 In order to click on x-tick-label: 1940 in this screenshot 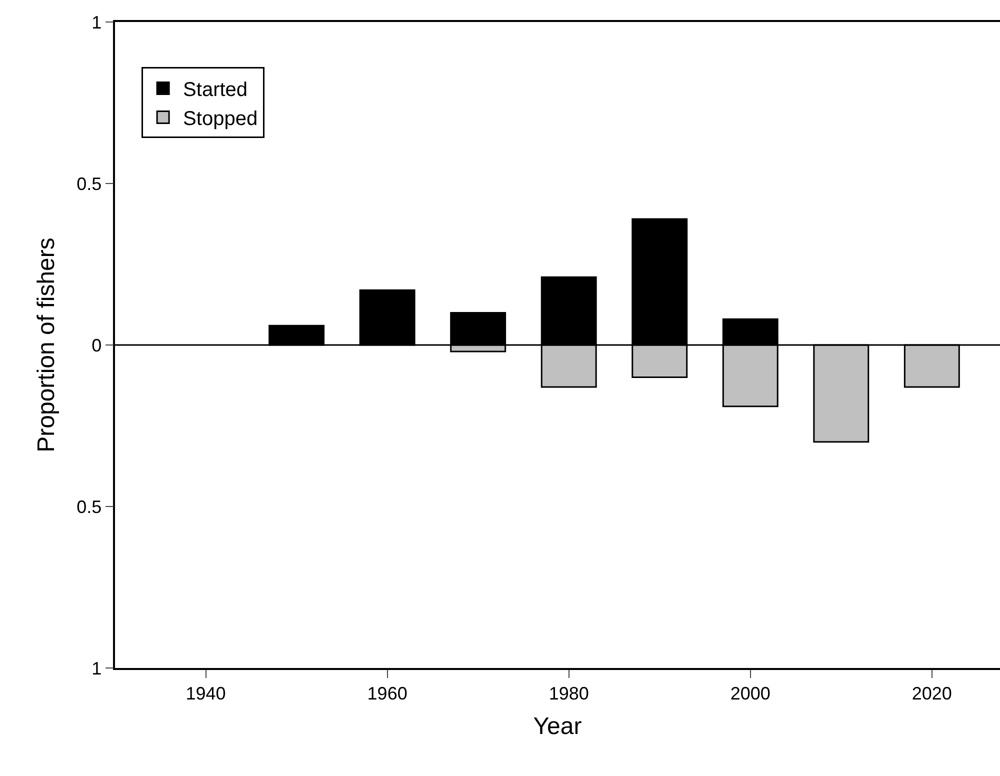, I will do `click(206, 693)`.